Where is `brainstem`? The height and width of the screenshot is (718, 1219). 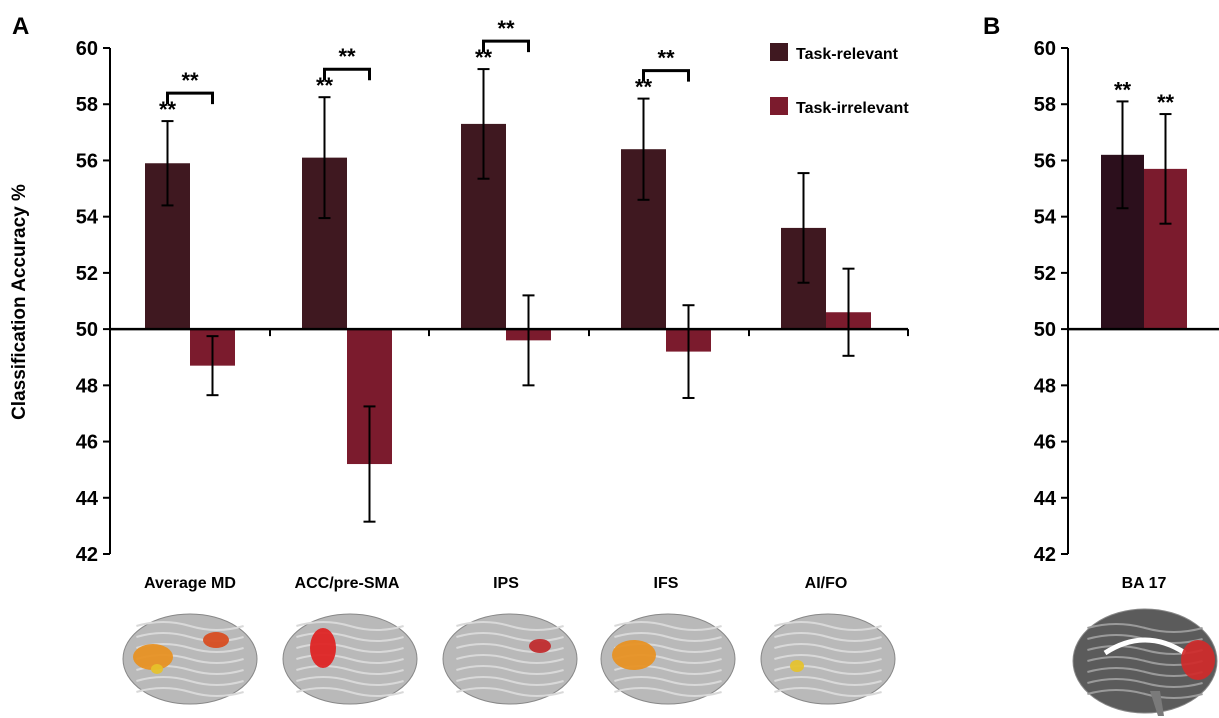
brainstem is located at coordinates (1157, 703).